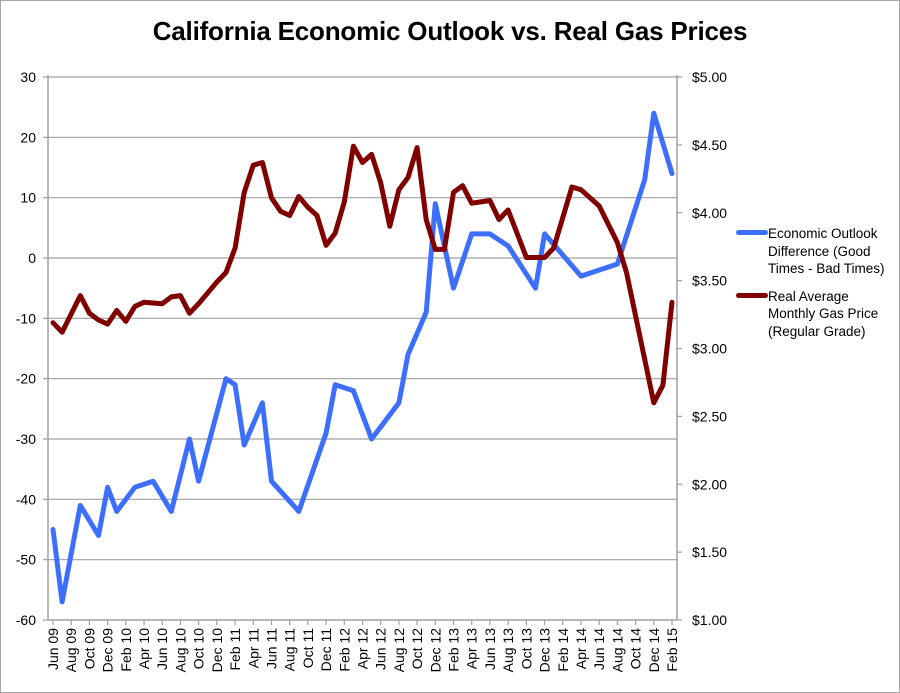  Describe the element at coordinates (709, 484) in the screenshot. I see `right-tick-label: $2.00` at that location.